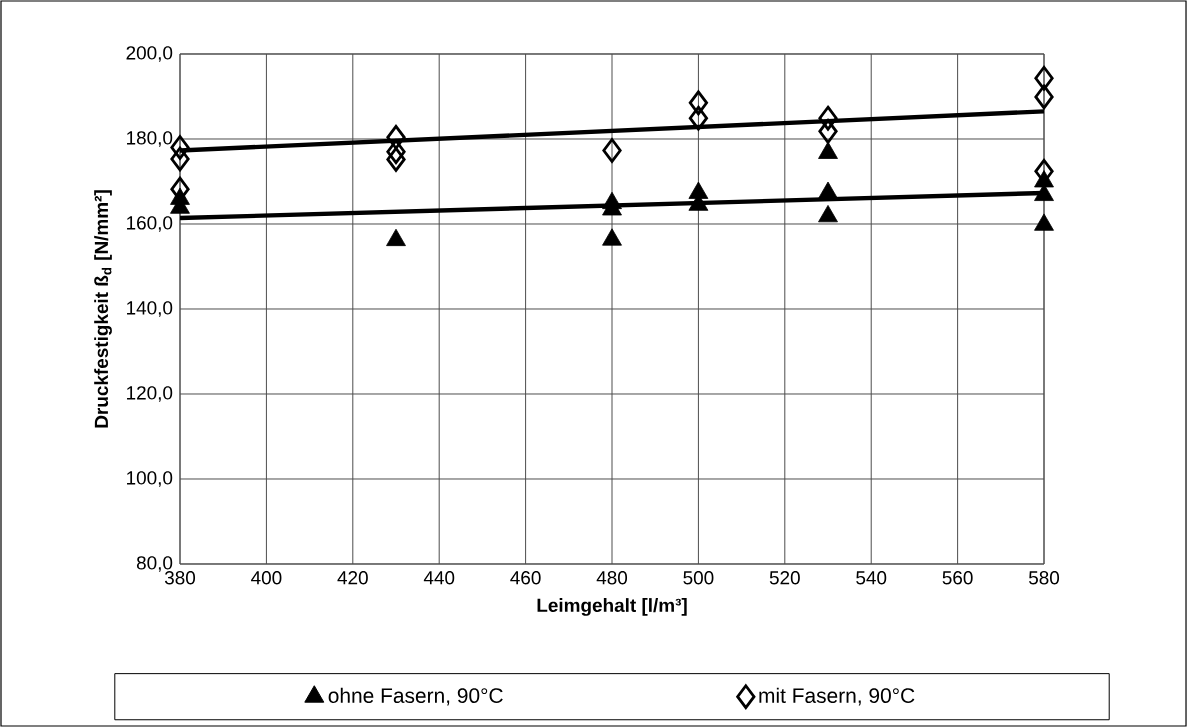  What do you see at coordinates (150, 139) in the screenshot?
I see `y-tick-label: 180,0` at bounding box center [150, 139].